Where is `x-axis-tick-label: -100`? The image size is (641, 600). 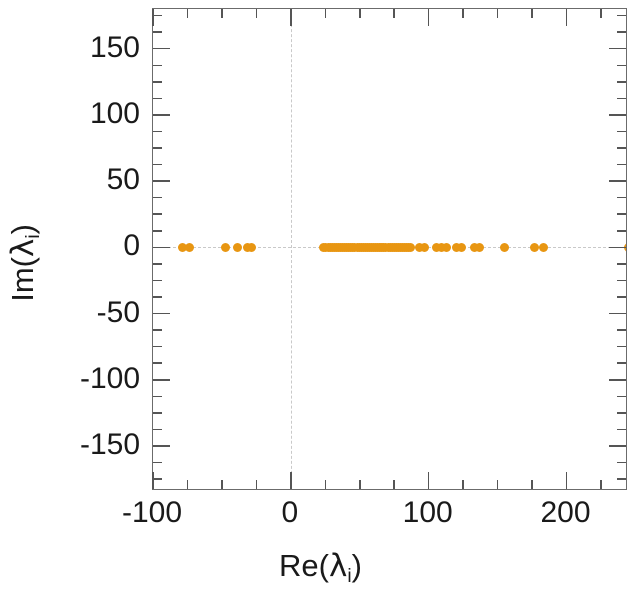
x-axis-tick-label: -100 is located at coordinates (152, 512).